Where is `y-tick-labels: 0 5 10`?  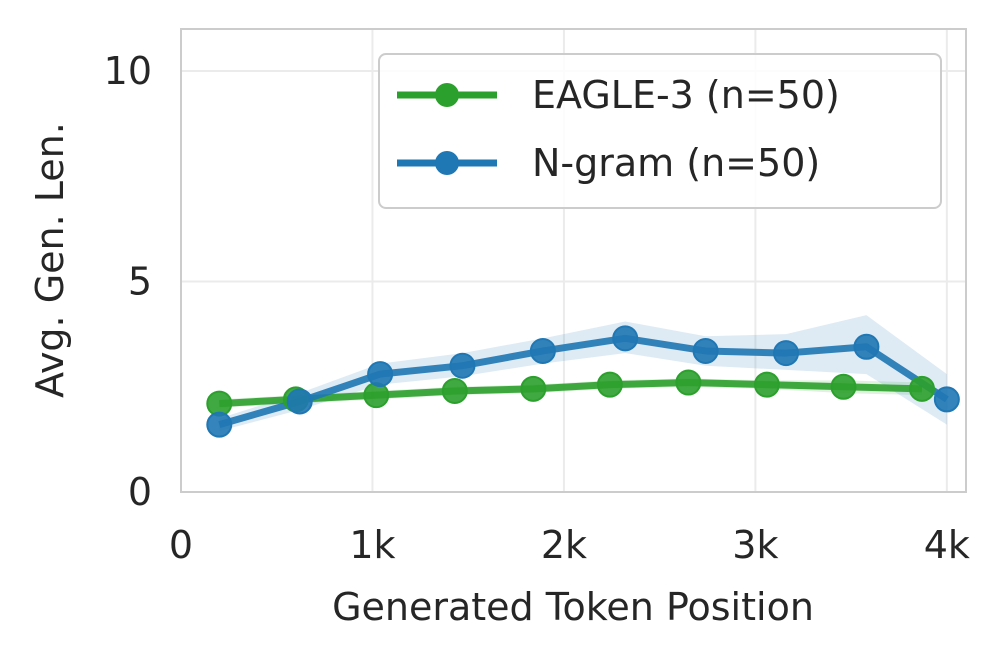
y-tick-labels: 0 5 10 is located at coordinates (128, 281).